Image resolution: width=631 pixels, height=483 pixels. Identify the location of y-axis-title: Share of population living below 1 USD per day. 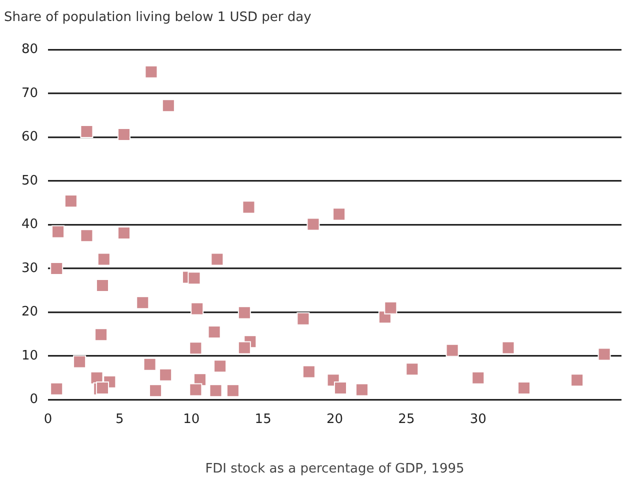
(158, 18).